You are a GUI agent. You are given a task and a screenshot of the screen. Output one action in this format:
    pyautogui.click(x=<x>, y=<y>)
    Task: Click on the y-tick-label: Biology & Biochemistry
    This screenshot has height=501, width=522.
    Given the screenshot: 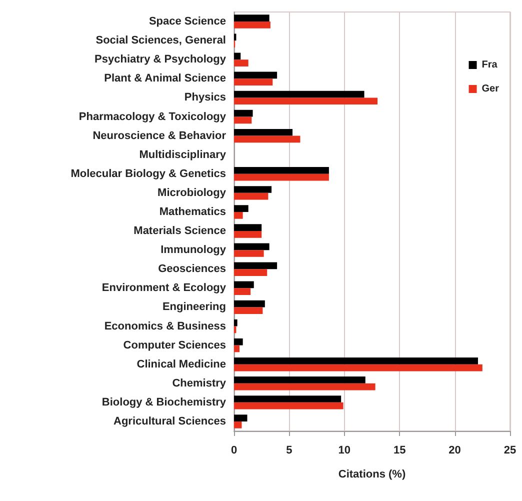 What is the action you would take?
    pyautogui.click(x=164, y=402)
    